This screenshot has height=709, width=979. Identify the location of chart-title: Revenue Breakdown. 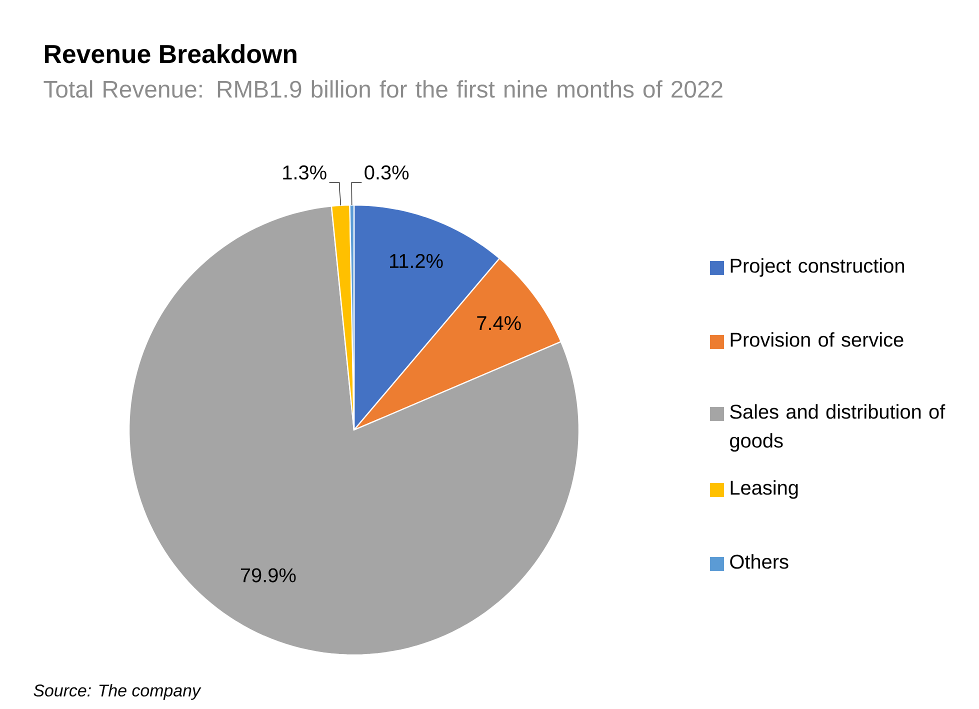
(170, 54).